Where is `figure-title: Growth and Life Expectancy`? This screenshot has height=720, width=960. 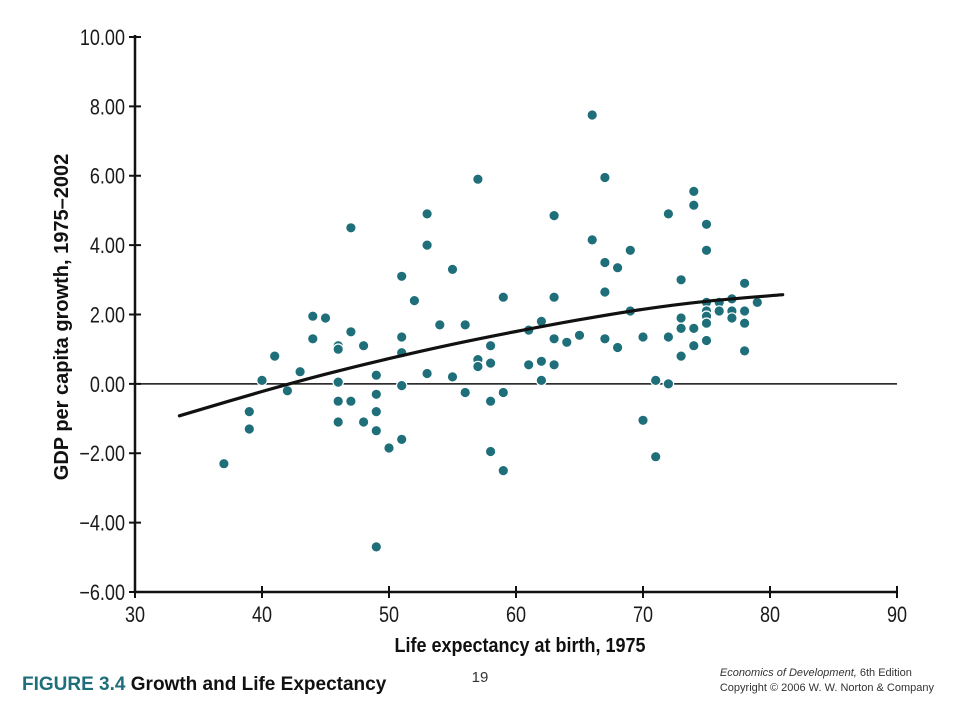
figure-title: Growth and Life Expectancy is located at coordinates (258, 684).